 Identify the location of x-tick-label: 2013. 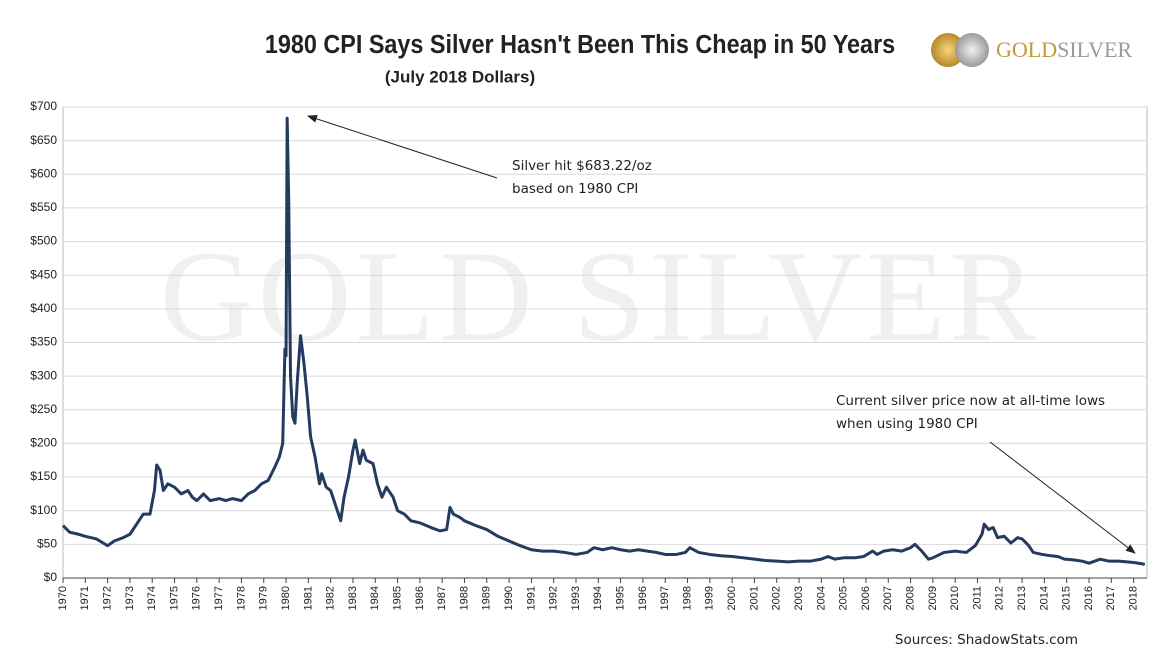
(1022, 598).